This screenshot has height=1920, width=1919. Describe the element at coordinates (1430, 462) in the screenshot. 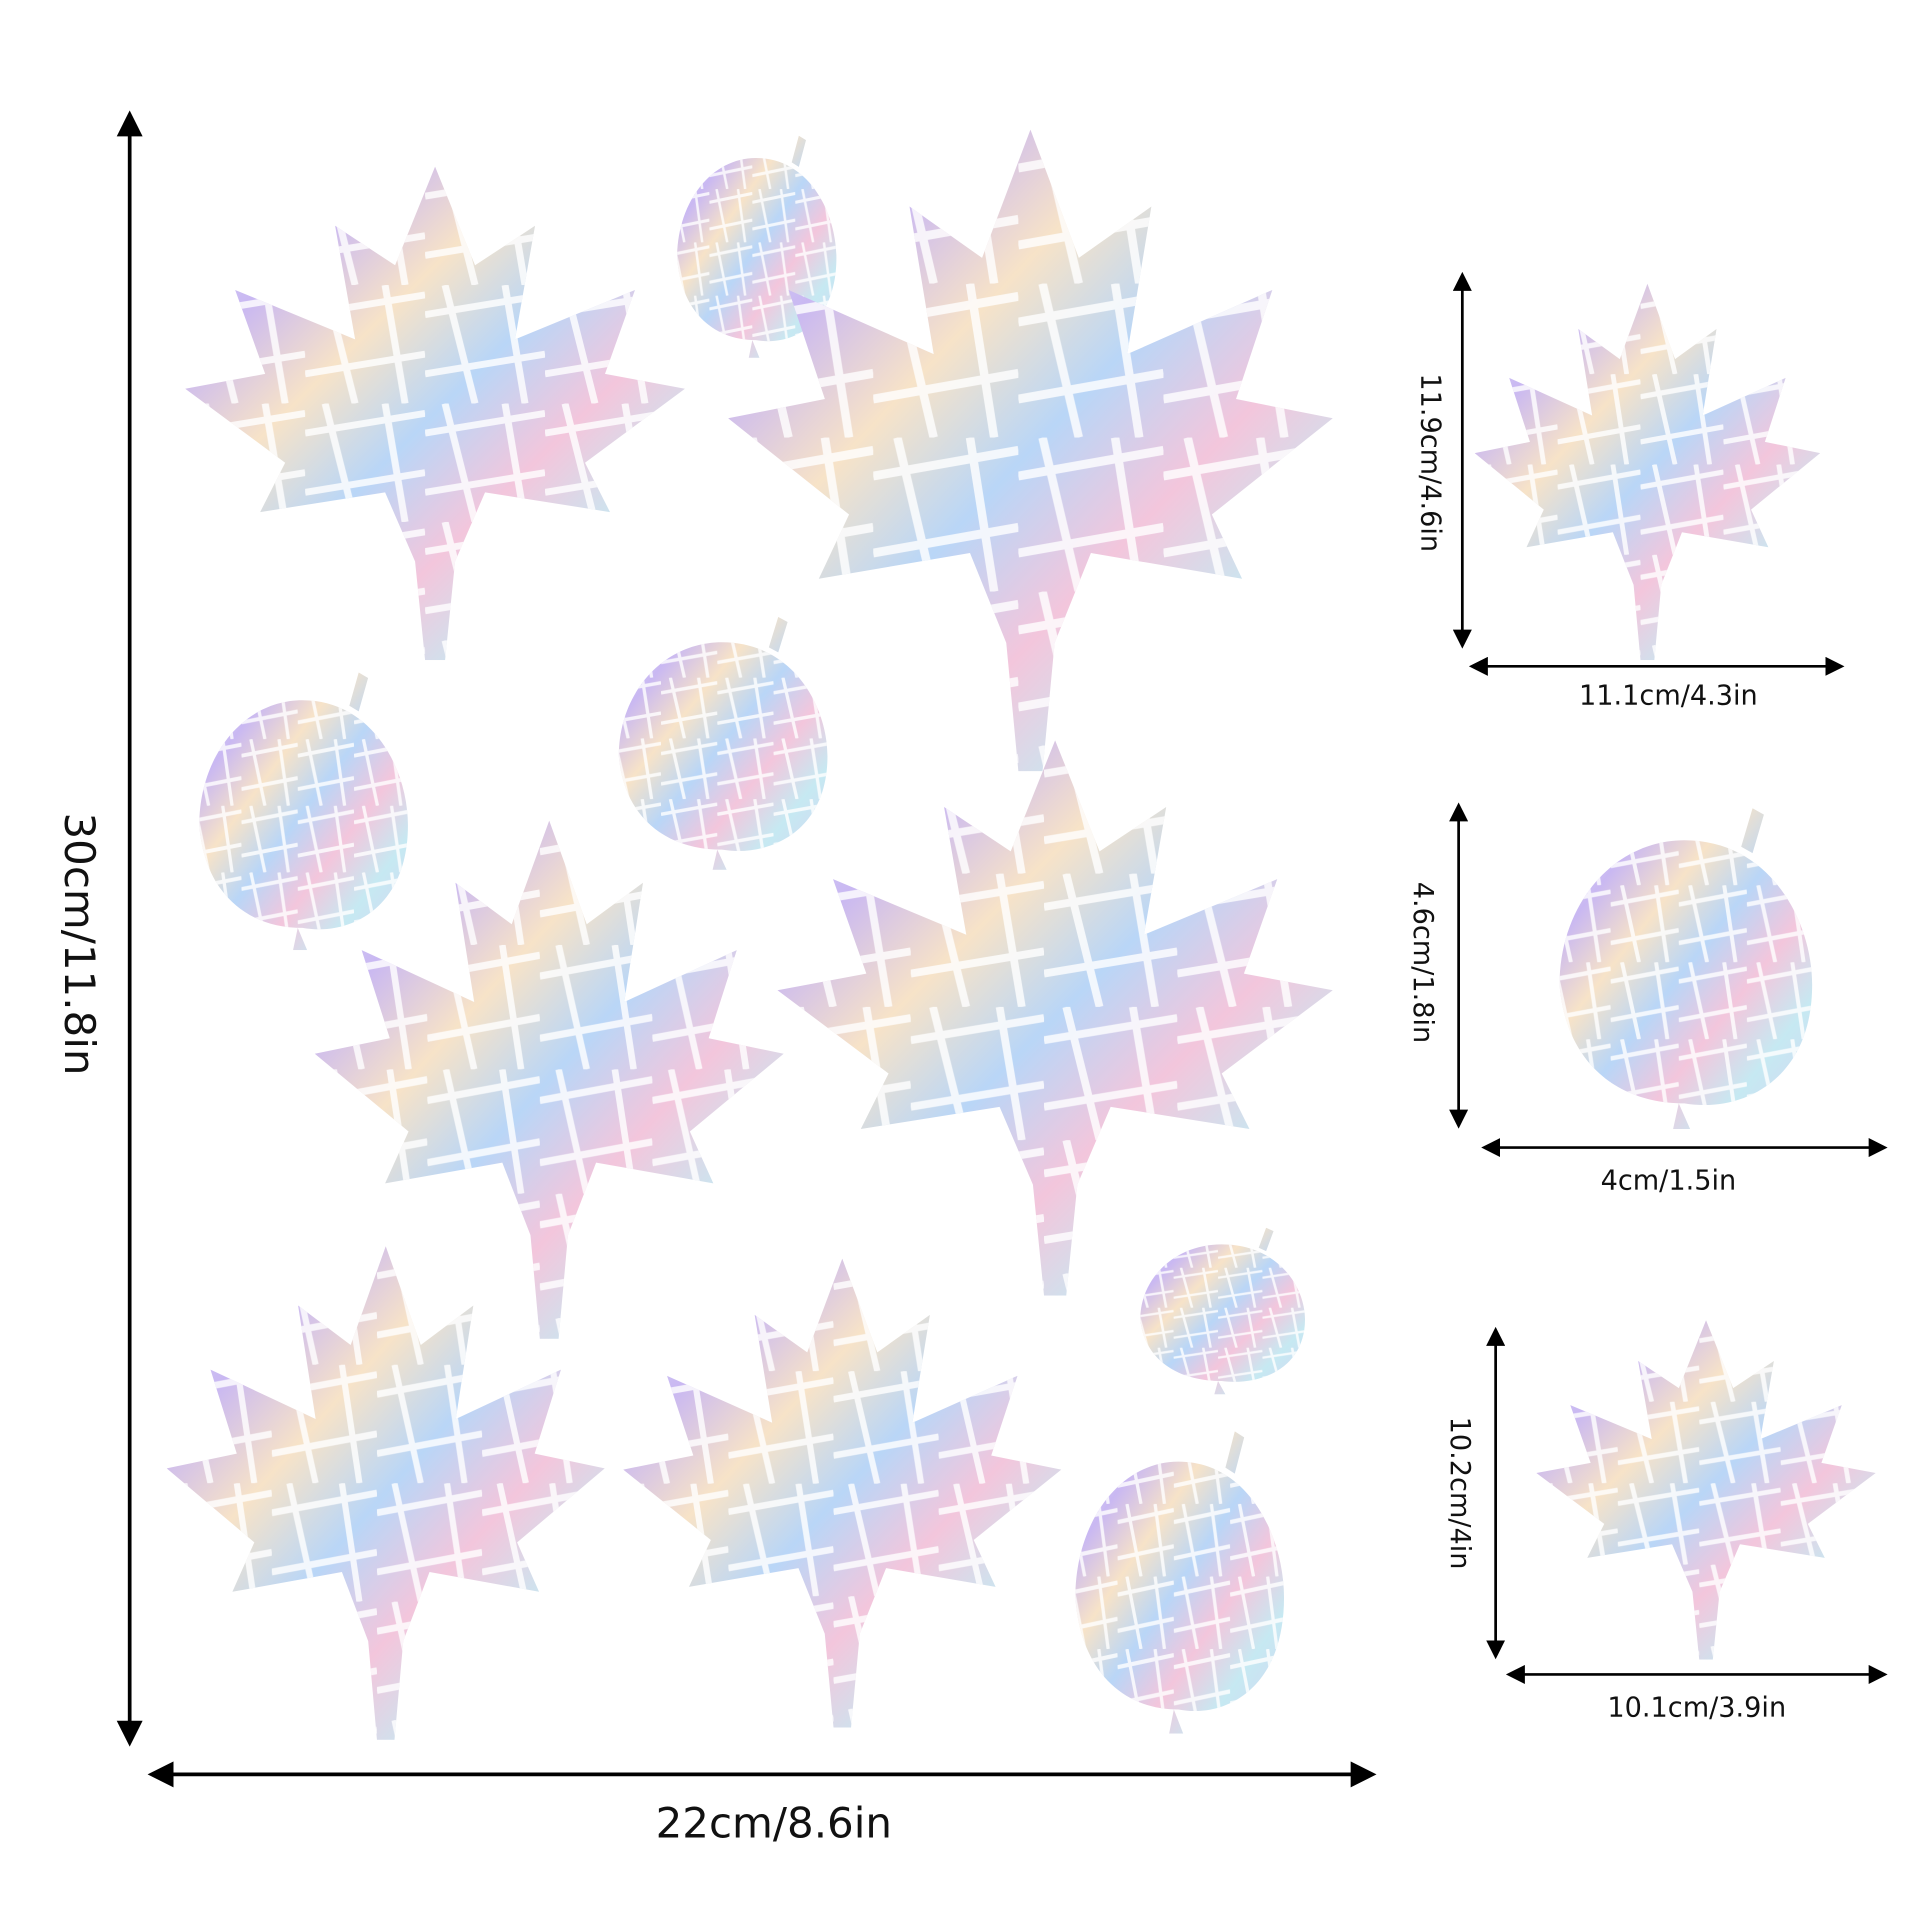

I see `height-label: 11.9cm/4.6in` at that location.